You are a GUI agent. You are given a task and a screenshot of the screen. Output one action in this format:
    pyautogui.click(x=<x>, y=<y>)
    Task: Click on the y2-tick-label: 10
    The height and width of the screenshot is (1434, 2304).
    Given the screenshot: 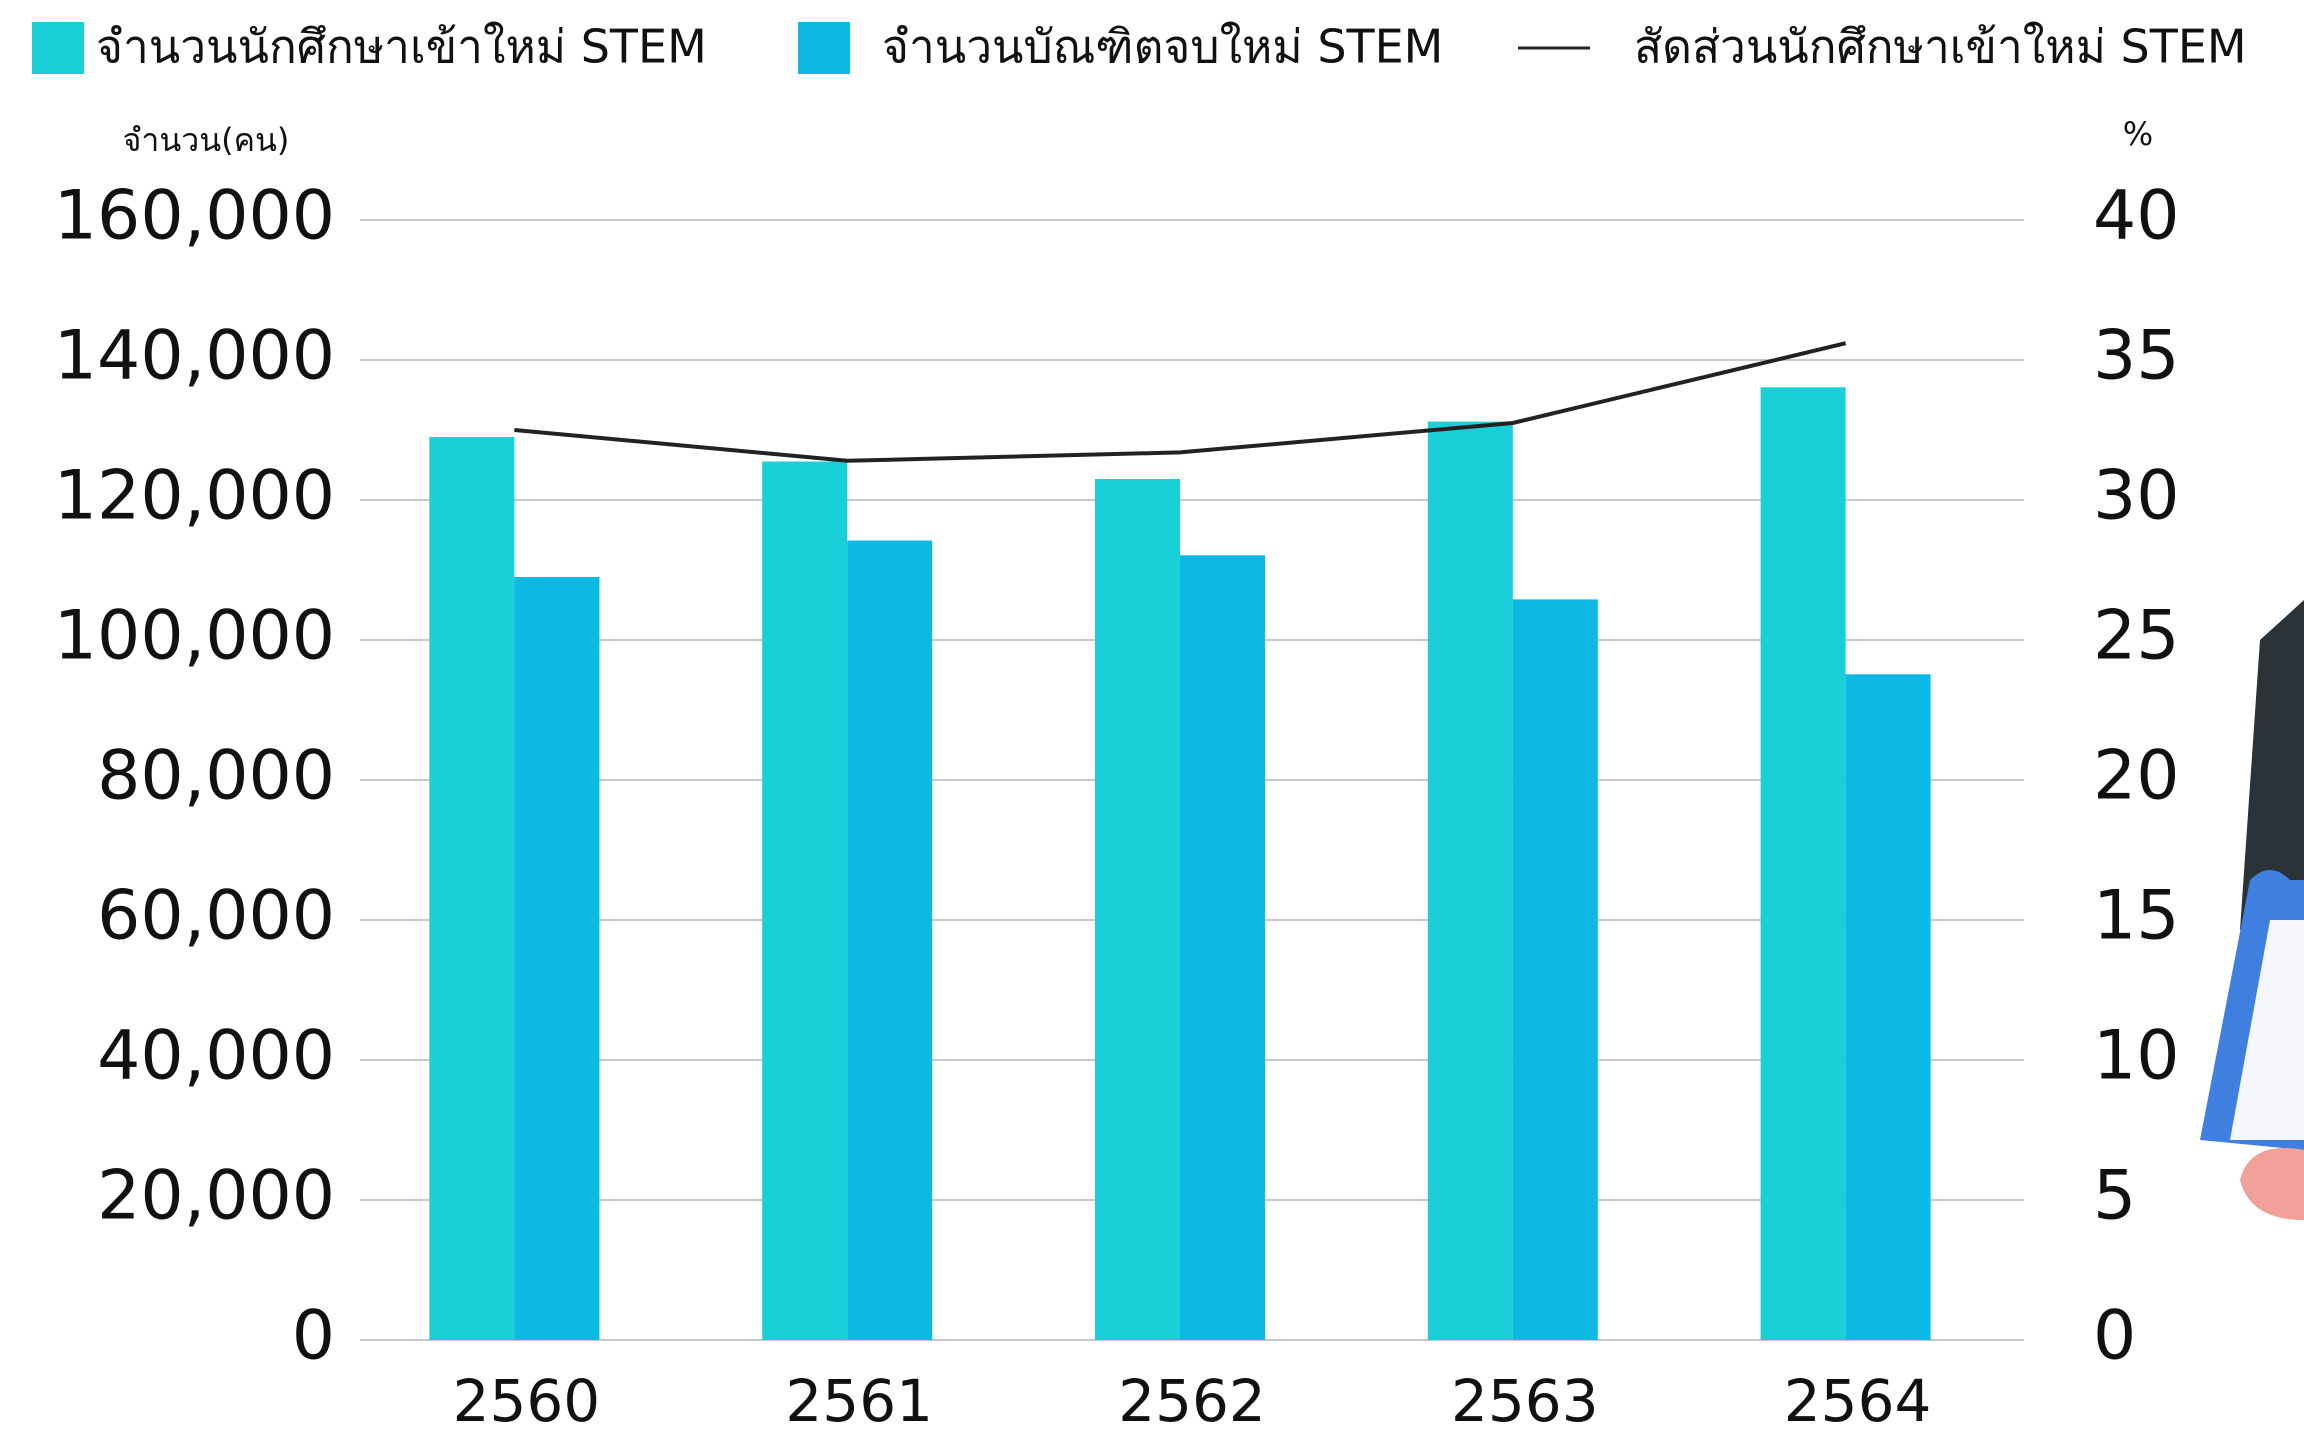 What is the action you would take?
    pyautogui.click(x=2136, y=1056)
    